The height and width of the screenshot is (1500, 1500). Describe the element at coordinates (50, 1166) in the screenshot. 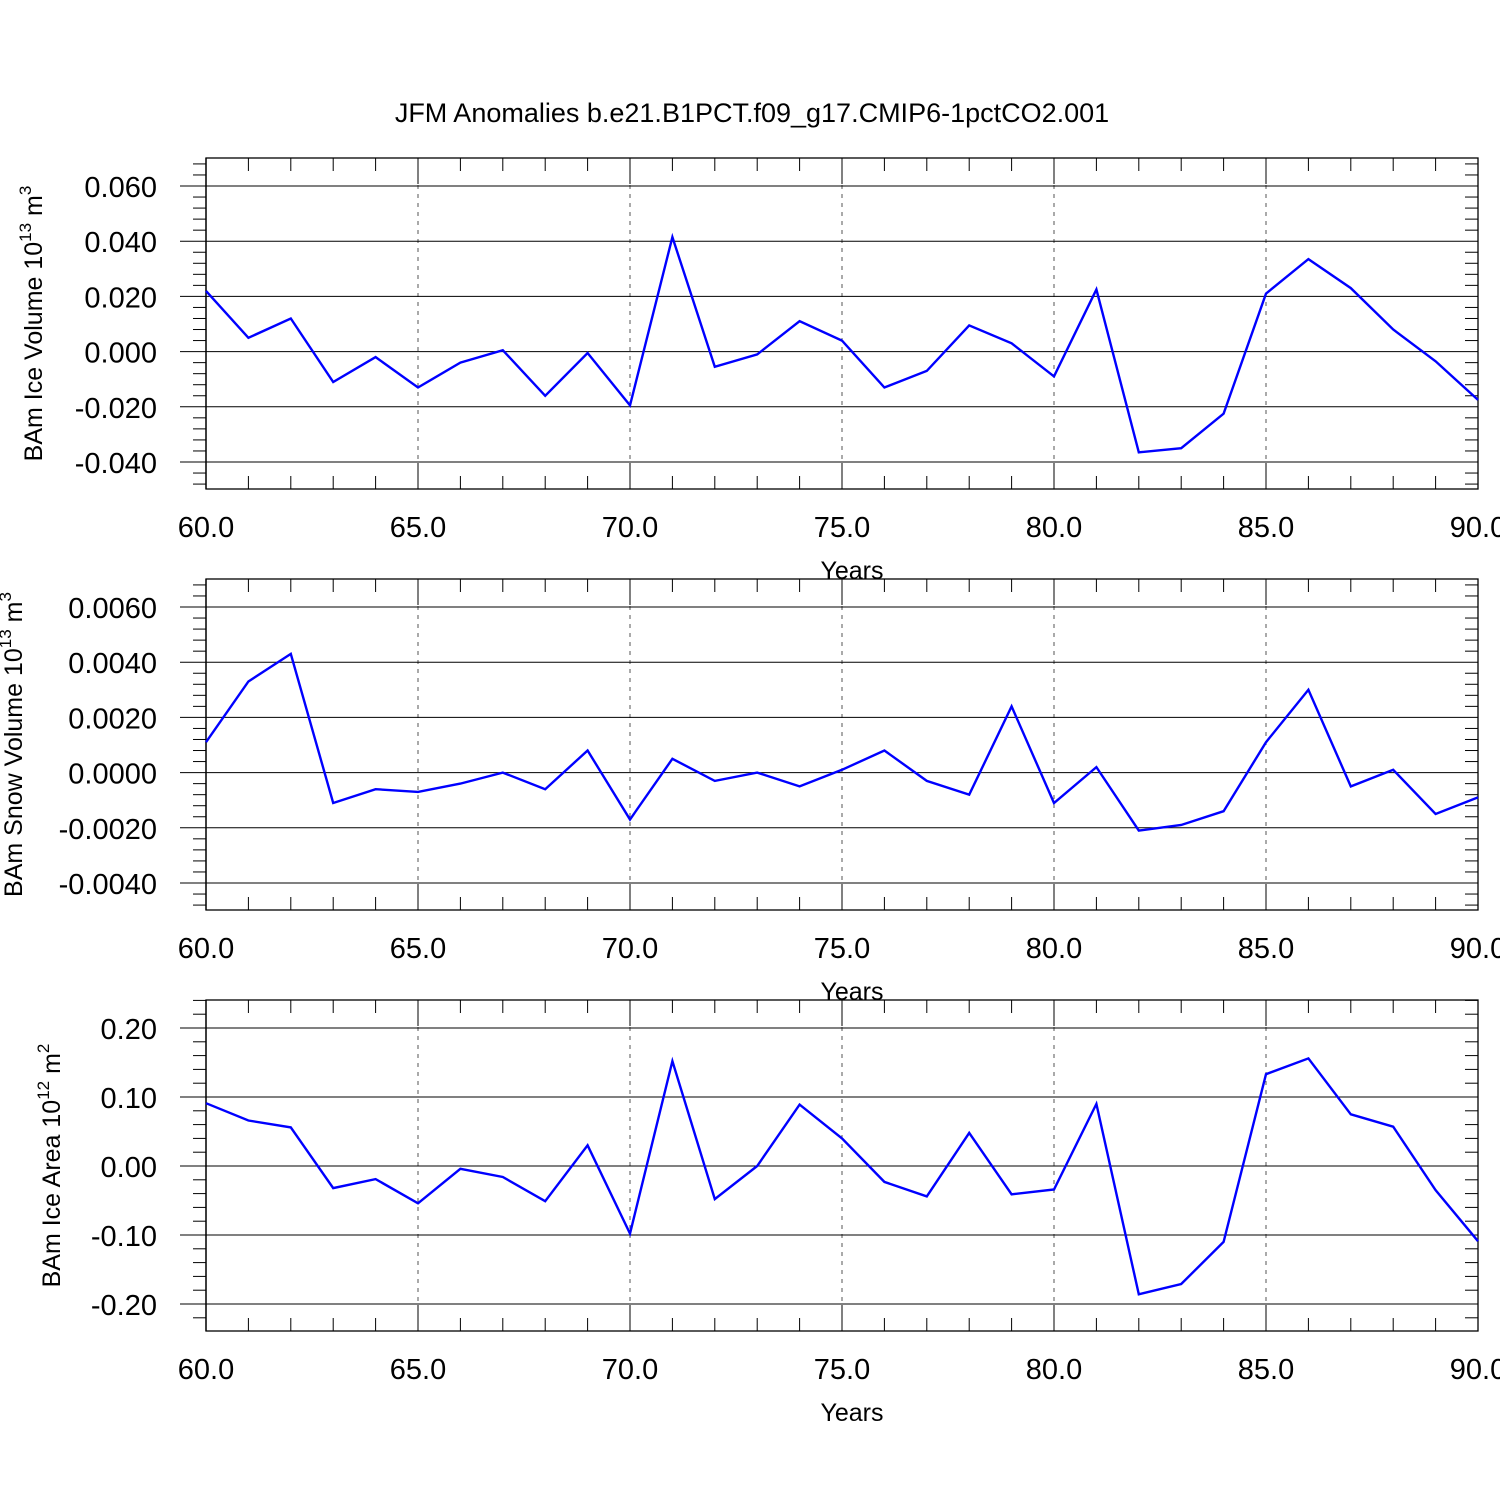

I see `y-axis-title: BAm Ice Area 1012 m2` at that location.